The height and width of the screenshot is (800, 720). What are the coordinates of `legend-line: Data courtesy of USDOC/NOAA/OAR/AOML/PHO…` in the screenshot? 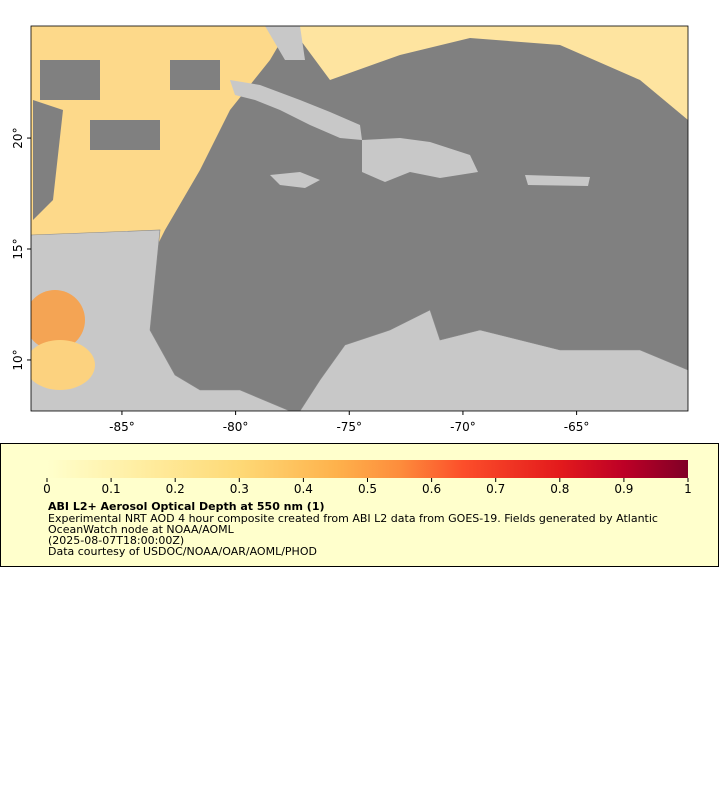 It's located at (182, 551).